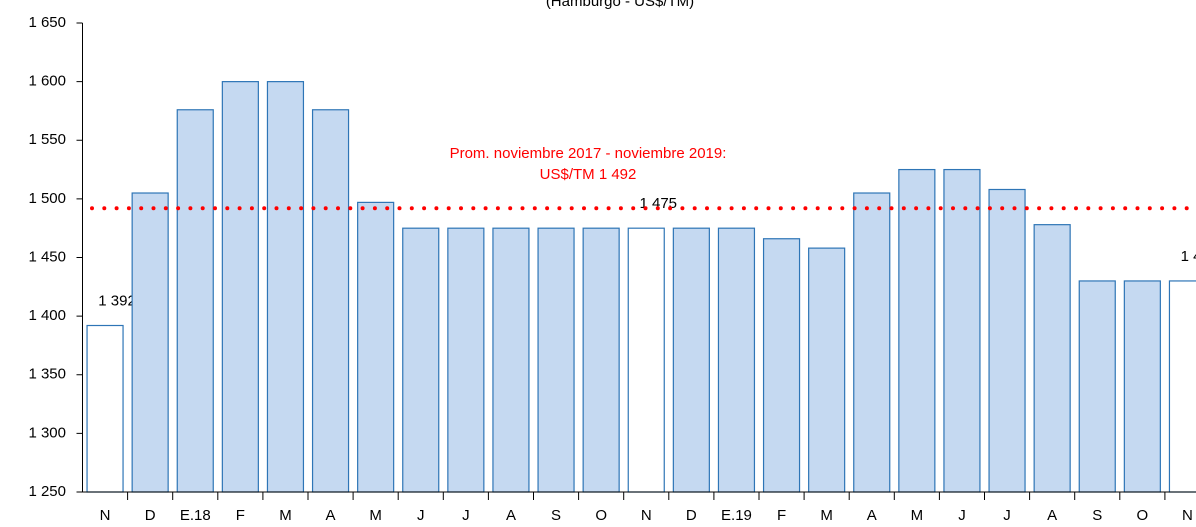 Image resolution: width=1196 pixels, height=527 pixels. What do you see at coordinates (47, 256) in the screenshot?
I see `y-tick-label: 1 450` at bounding box center [47, 256].